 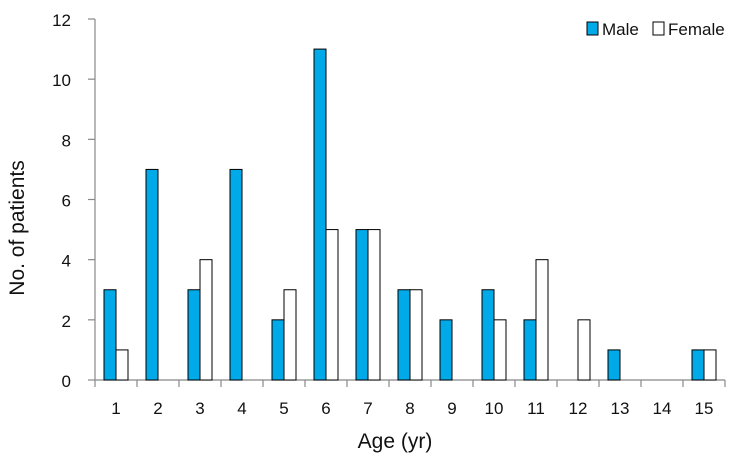 What do you see at coordinates (662, 408) in the screenshot?
I see `x-tick-label: 14` at bounding box center [662, 408].